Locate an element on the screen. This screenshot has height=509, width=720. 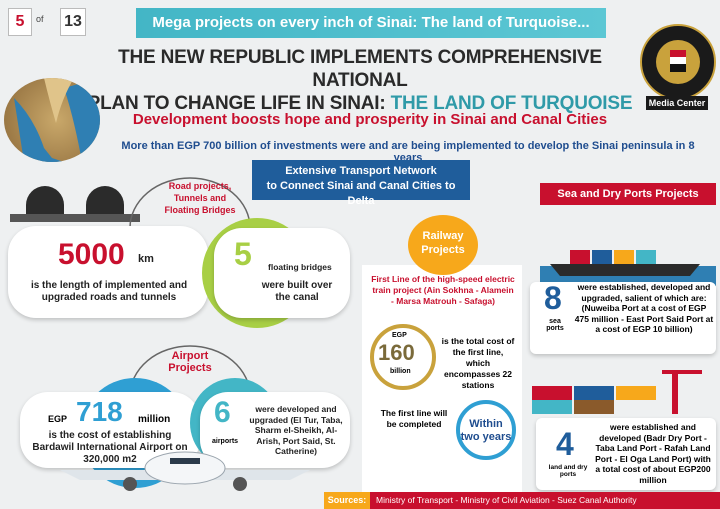
airport-count-value: 6 is located at coordinates (222, 412).